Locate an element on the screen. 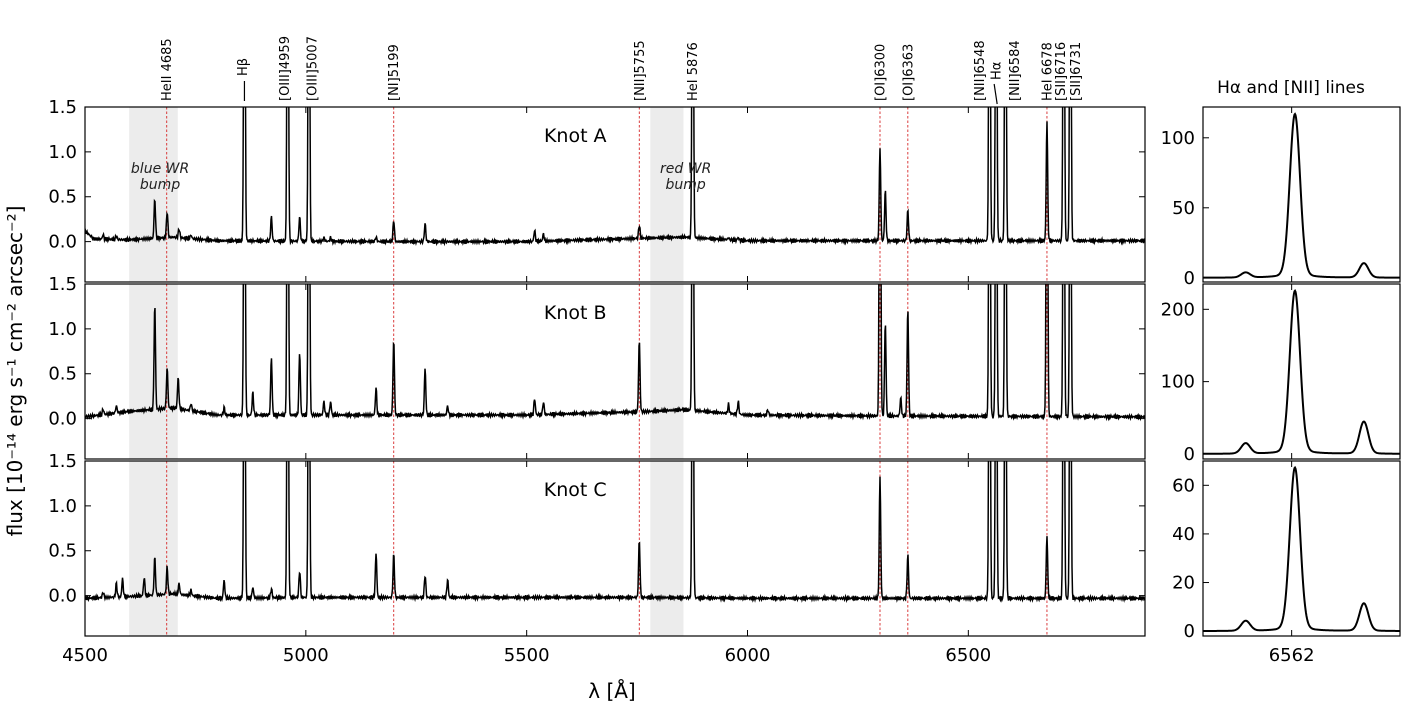  line-id-label: [NII]6584 is located at coordinates (1015, 70).